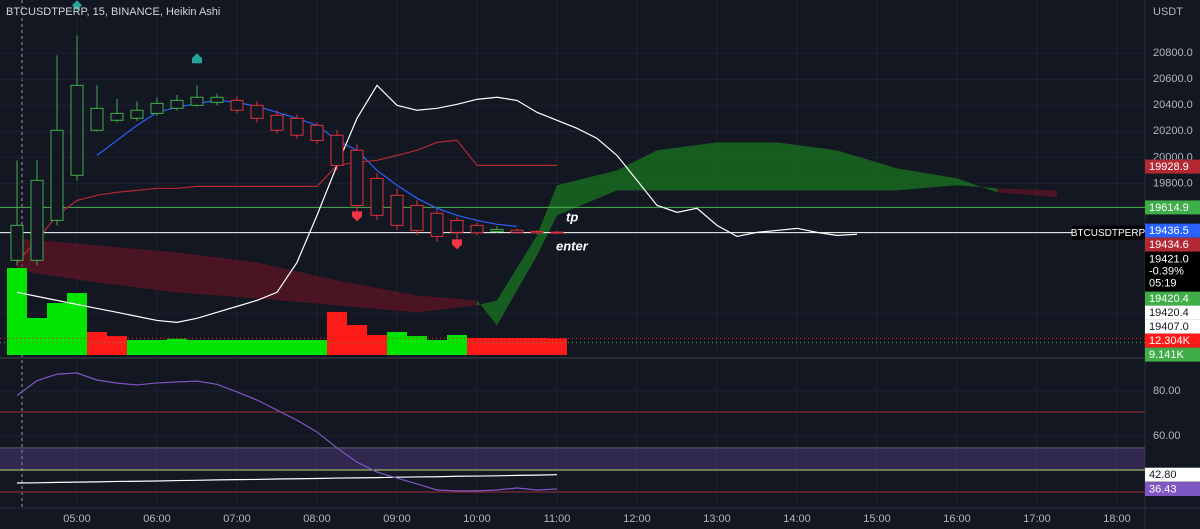  What do you see at coordinates (1169, 327) in the screenshot?
I see `price-badge-label: 19407.0` at bounding box center [1169, 327].